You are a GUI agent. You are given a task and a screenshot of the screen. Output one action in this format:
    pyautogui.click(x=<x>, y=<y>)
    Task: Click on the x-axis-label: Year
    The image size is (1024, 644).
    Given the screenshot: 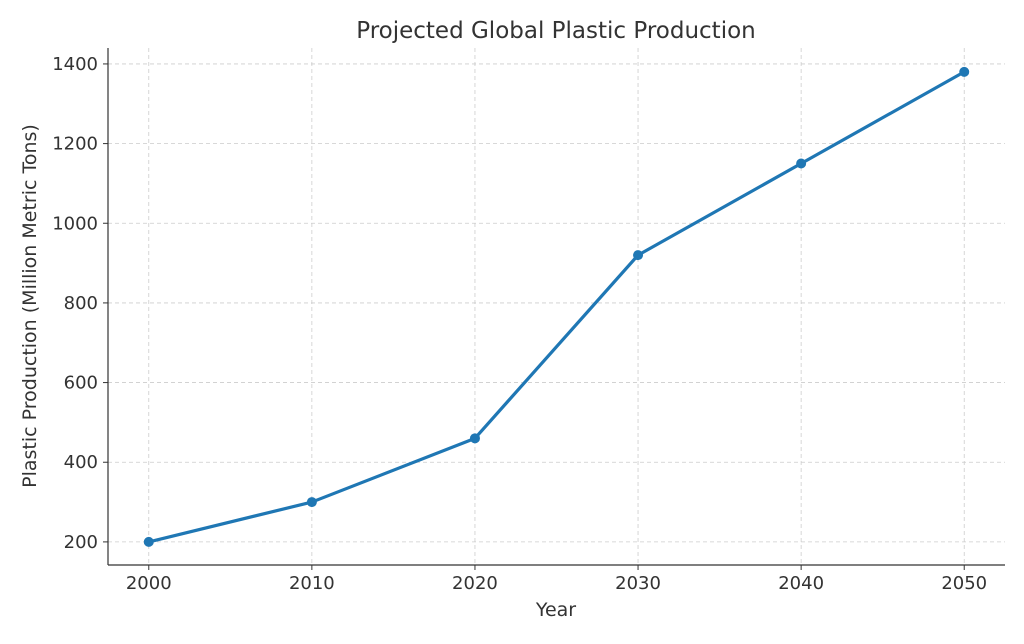 What is the action you would take?
    pyautogui.click(x=555, y=610)
    